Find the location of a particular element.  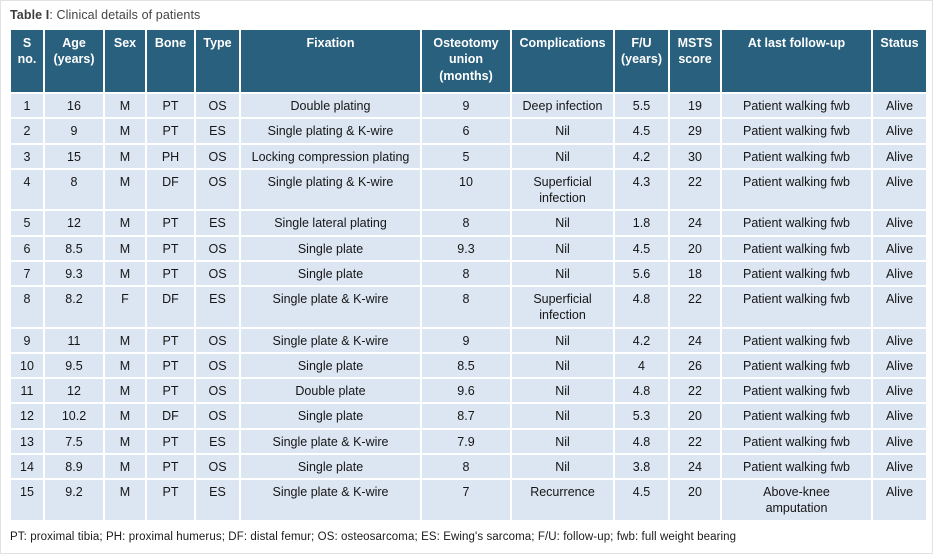

table-cell: 6 is located at coordinates (27, 248).